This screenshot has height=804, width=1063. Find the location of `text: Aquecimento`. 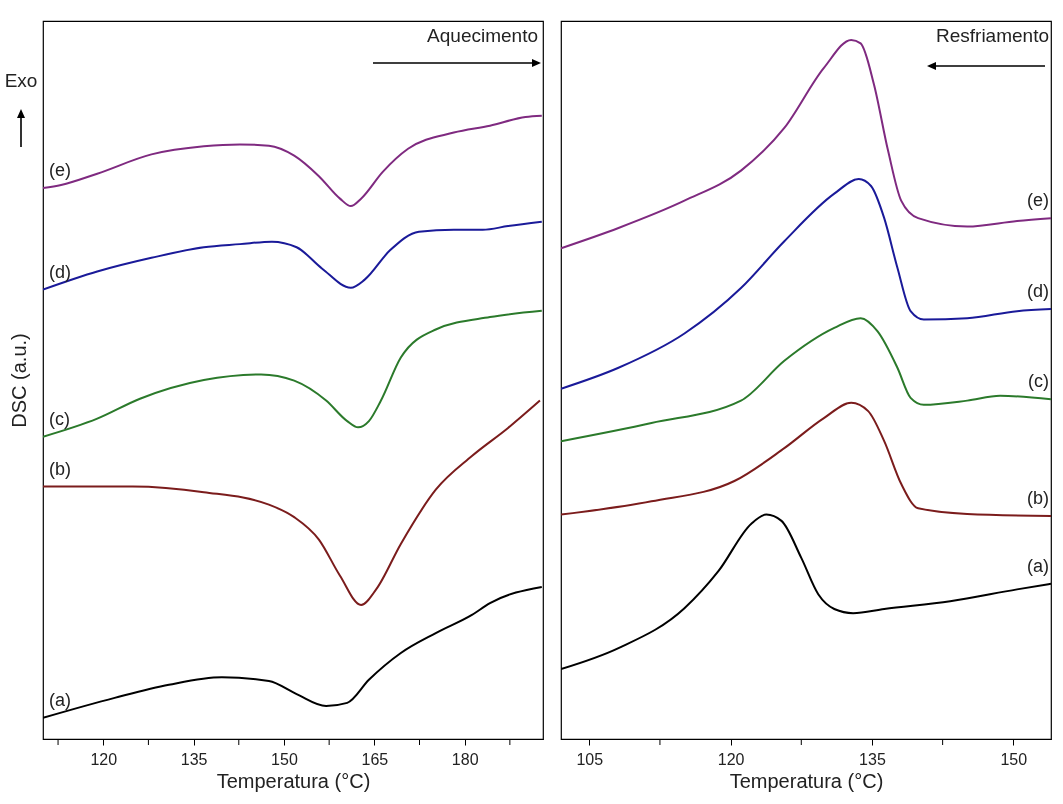

text: Aquecimento is located at coordinates (482, 35).